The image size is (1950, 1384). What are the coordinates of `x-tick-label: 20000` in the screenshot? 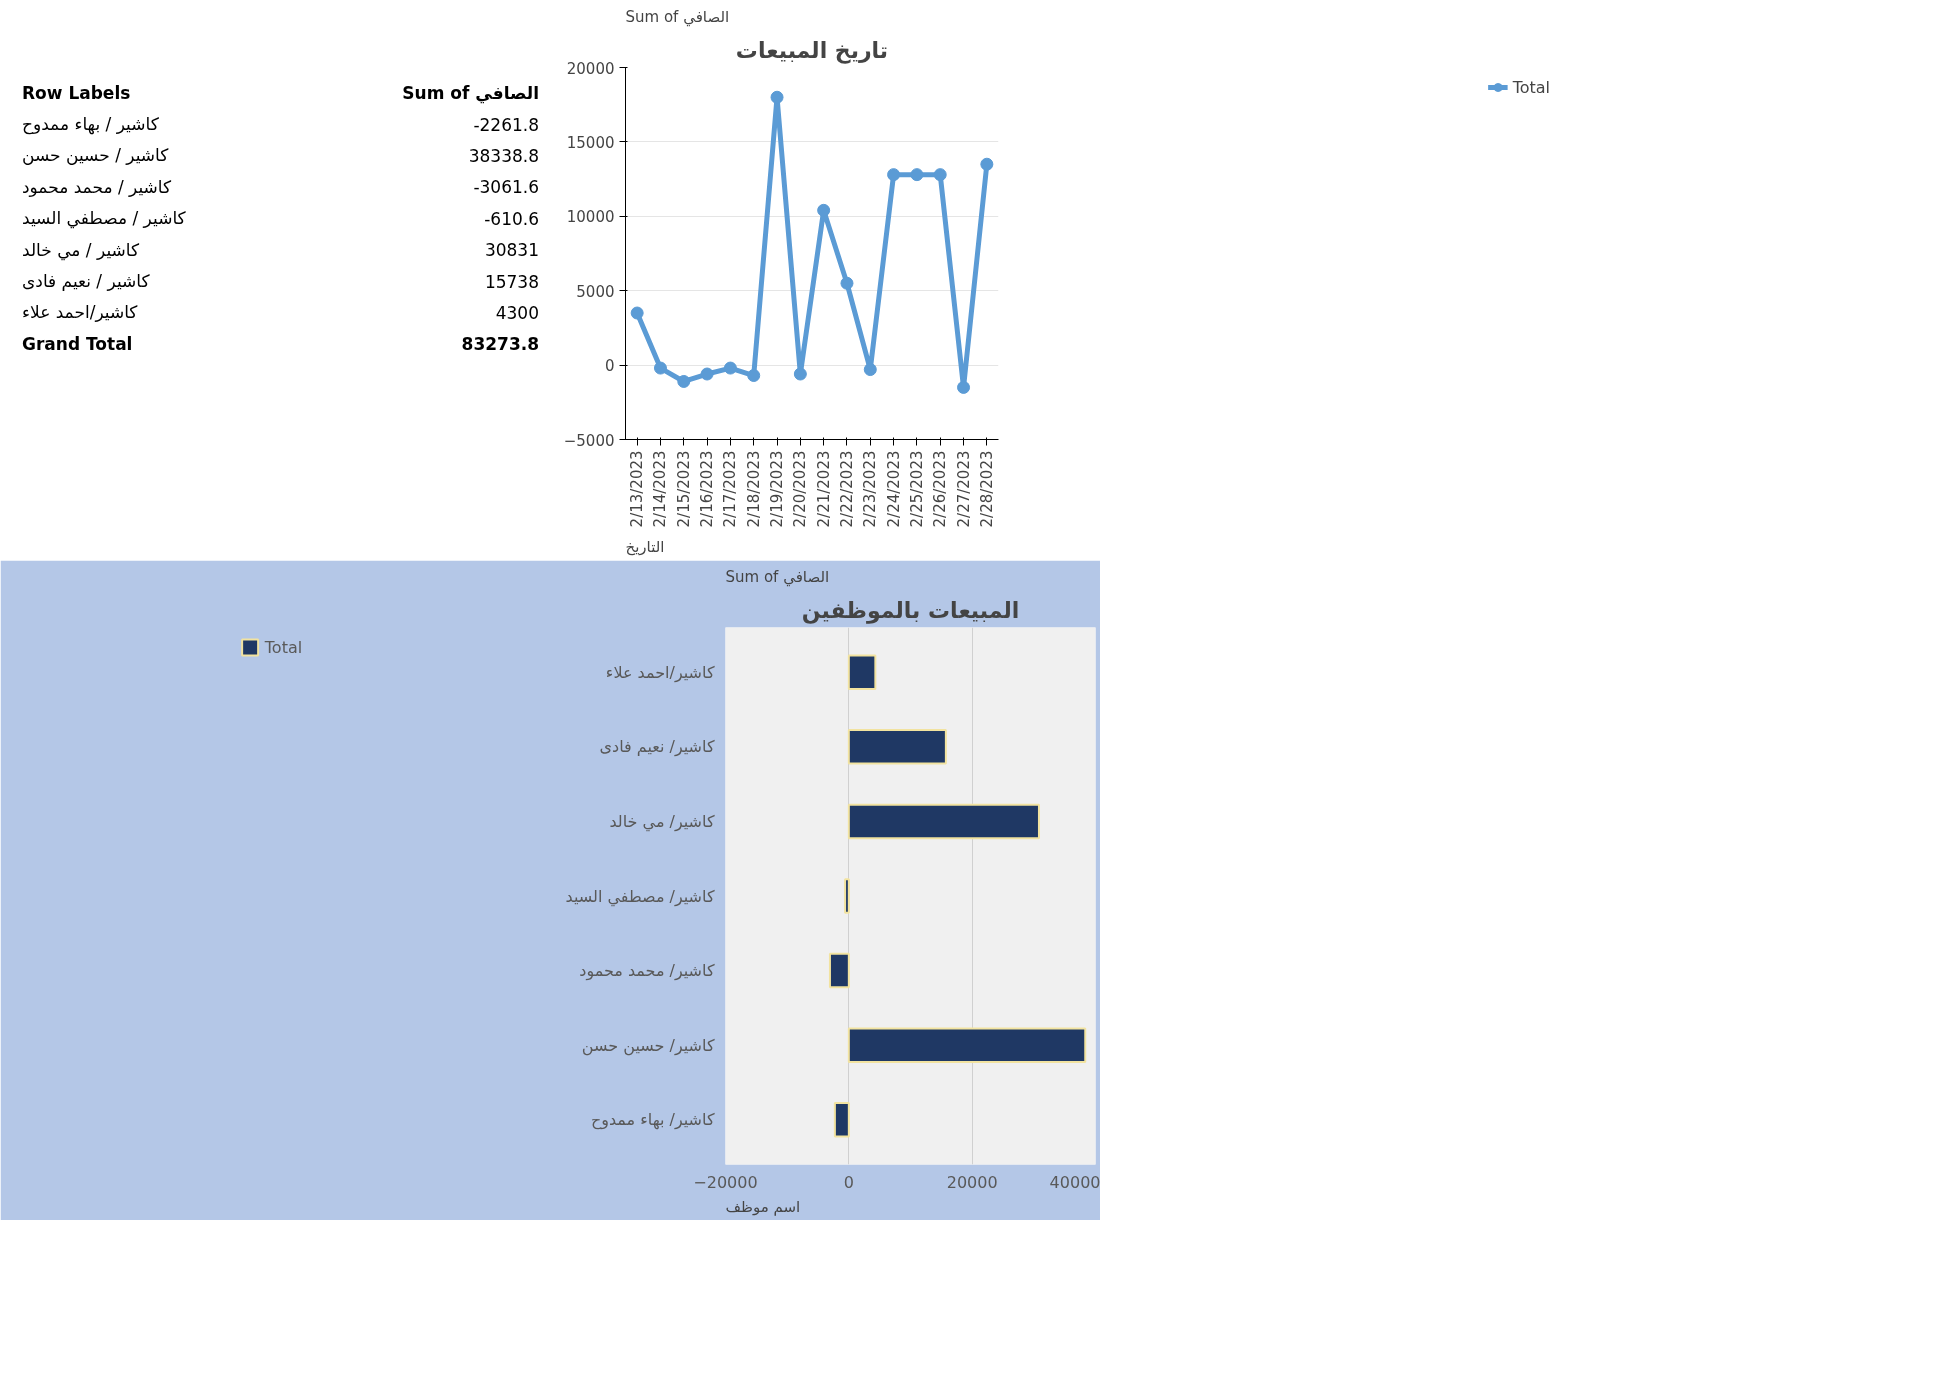 It's located at (972, 1182).